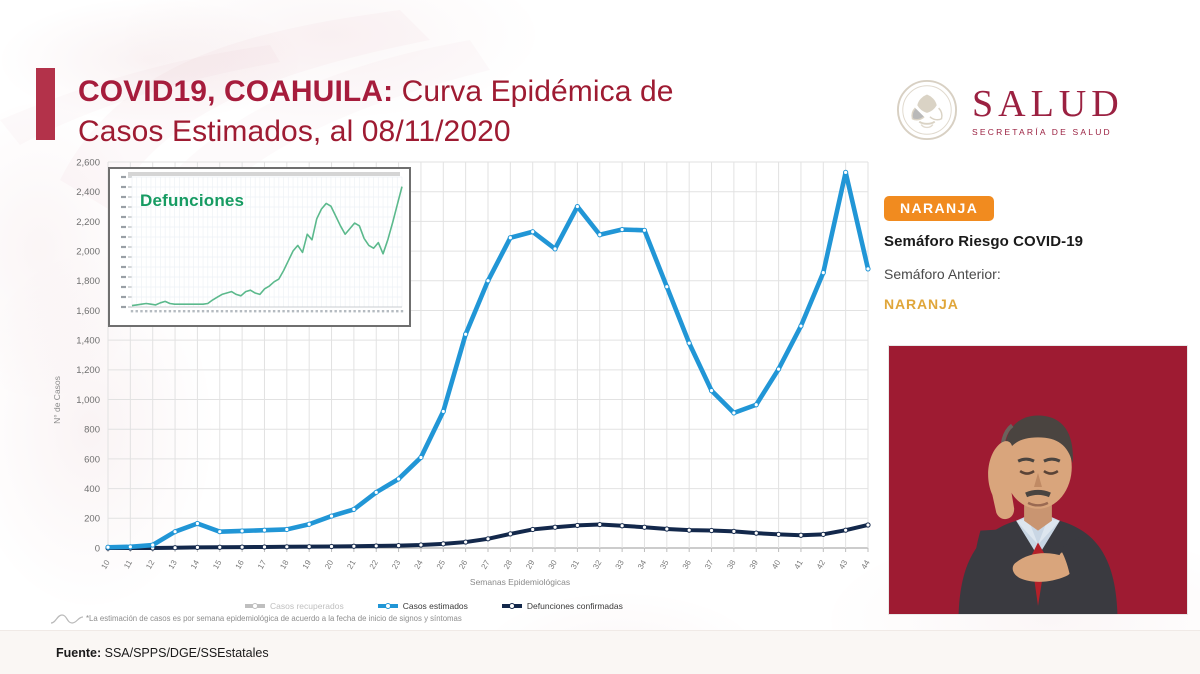 This screenshot has width=1200, height=674. What do you see at coordinates (374, 564) in the screenshot?
I see `x-tick-label: 22` at bounding box center [374, 564].